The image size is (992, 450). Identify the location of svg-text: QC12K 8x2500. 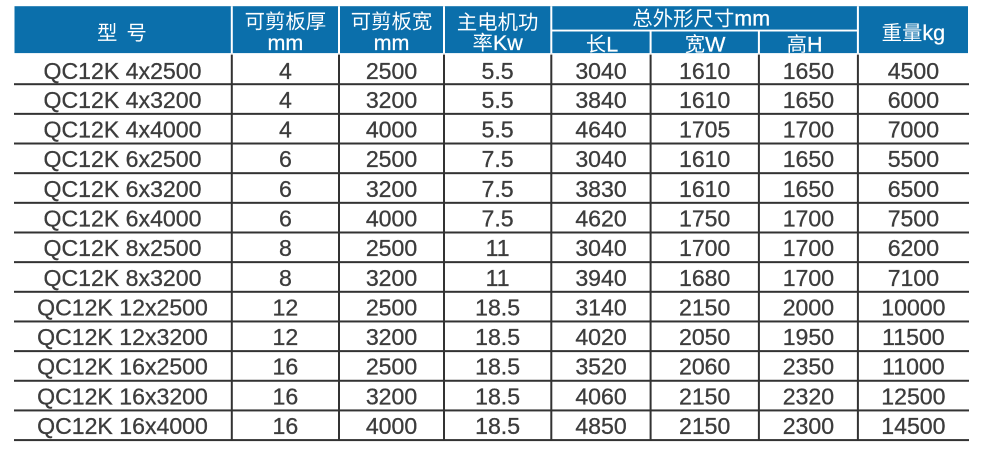
(123, 248).